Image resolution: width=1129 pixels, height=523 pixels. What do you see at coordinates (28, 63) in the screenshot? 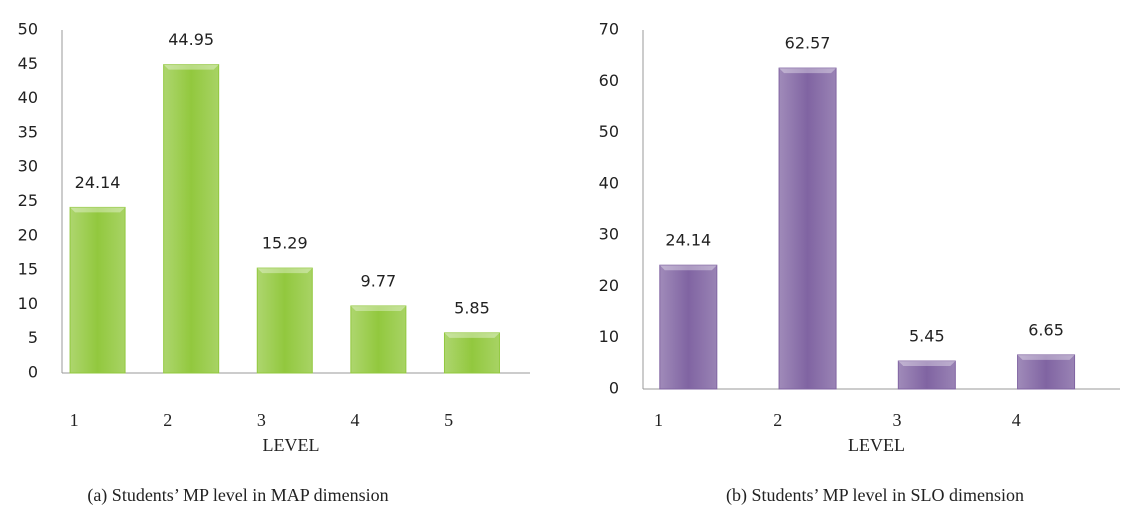
I see `y-tick-label: 45` at bounding box center [28, 63].